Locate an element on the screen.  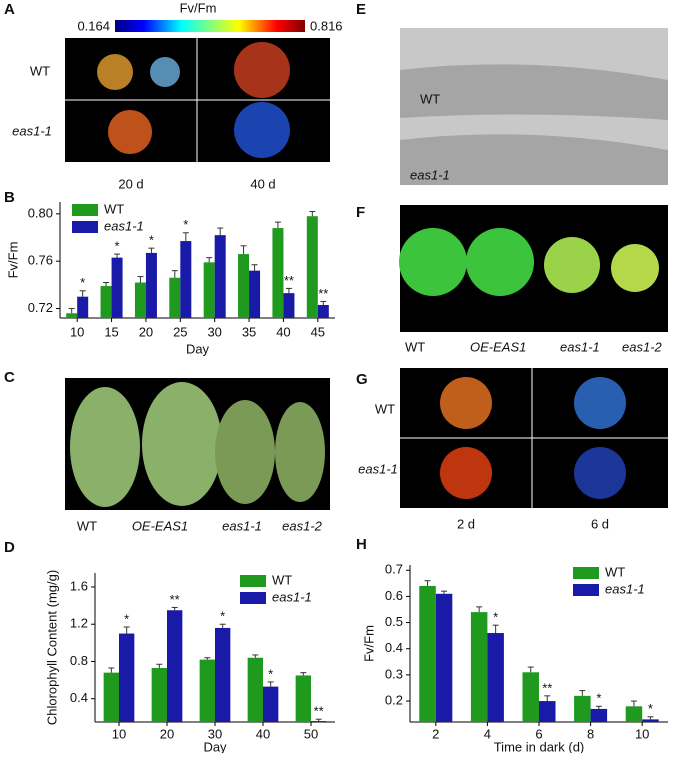
panel-letter: D is located at coordinates (9, 547).